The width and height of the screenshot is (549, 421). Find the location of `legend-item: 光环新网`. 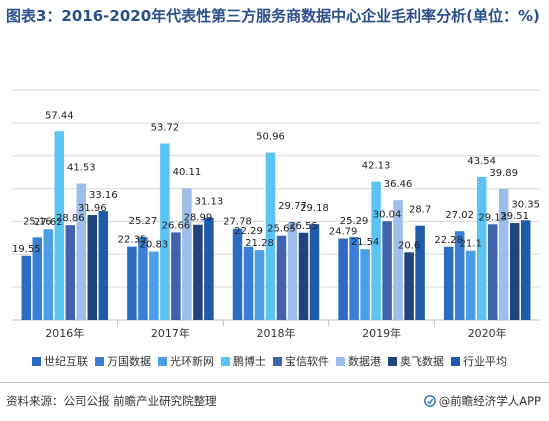

legend-item: 光环新网 is located at coordinates (186, 361).